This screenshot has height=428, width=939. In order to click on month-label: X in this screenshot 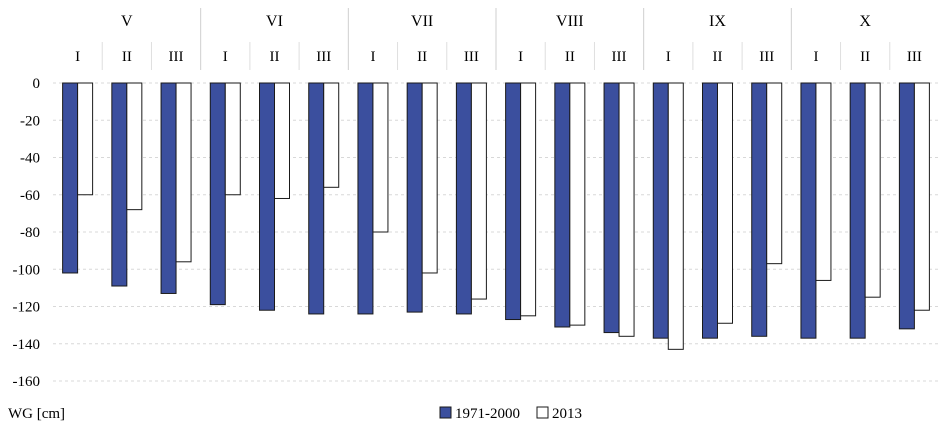, I will do `click(865, 21)`.